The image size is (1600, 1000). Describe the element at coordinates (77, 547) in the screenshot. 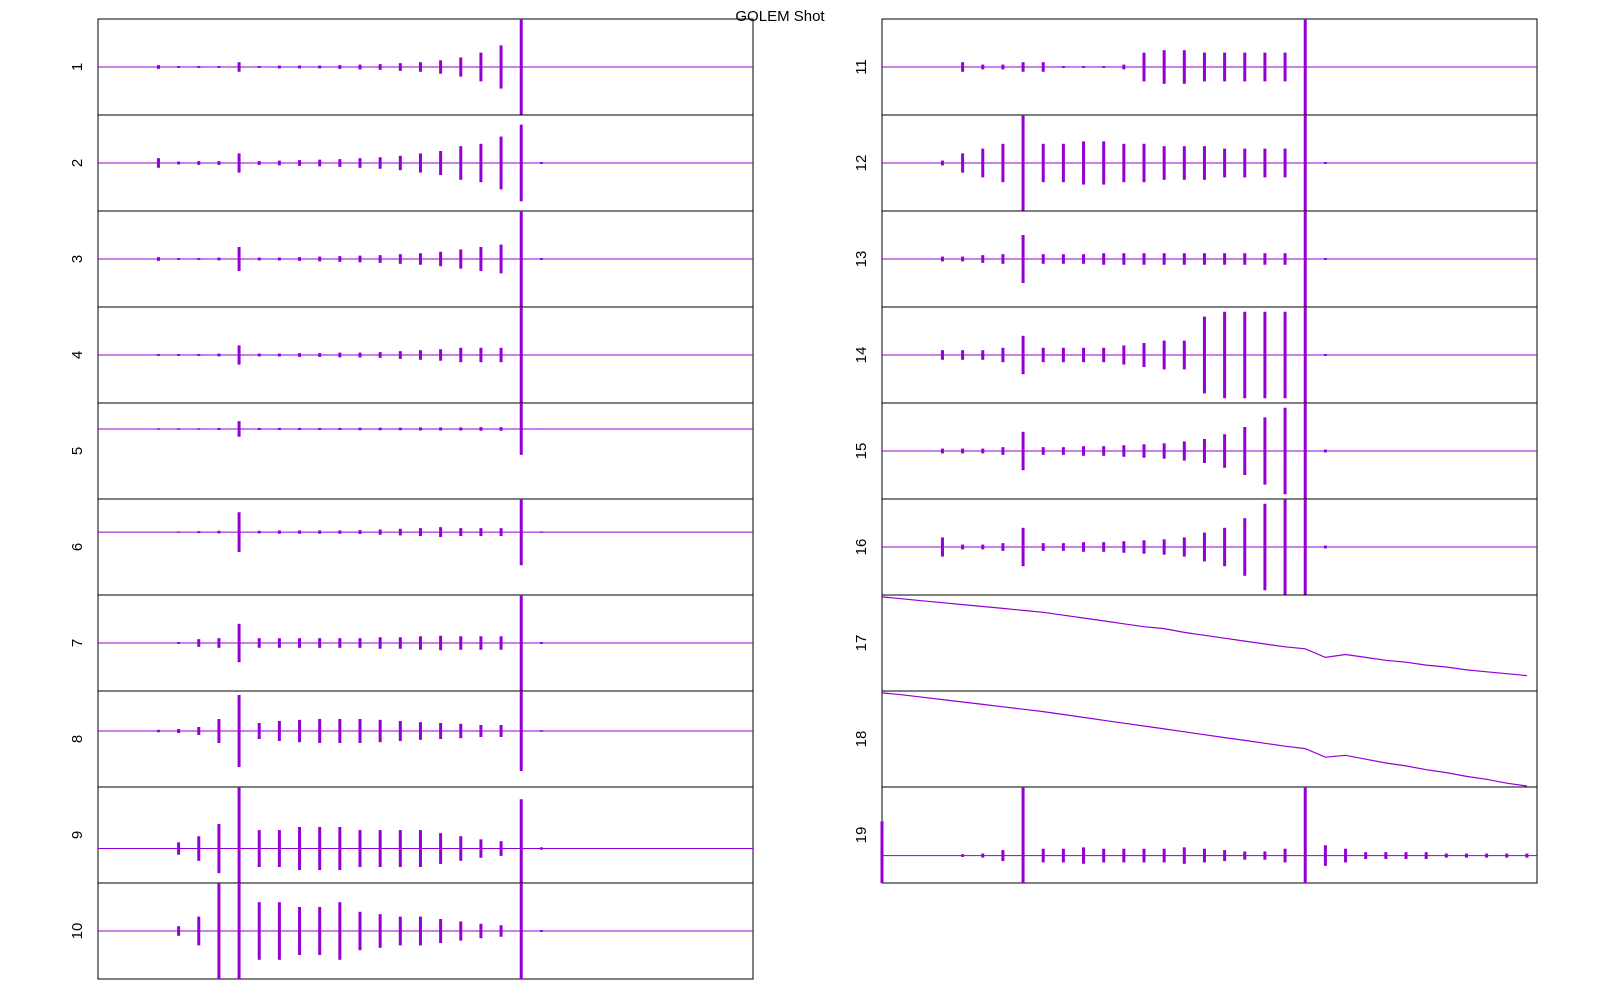

I see `panel-label: 6` at that location.